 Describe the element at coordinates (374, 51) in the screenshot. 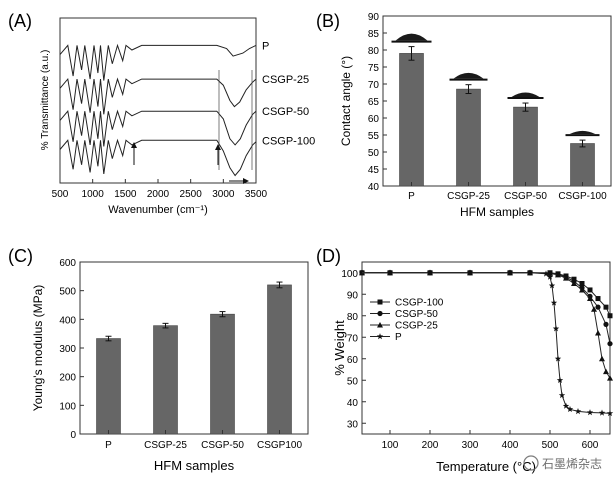

I see `panel-b-y-tick-label-9: 80` at that location.